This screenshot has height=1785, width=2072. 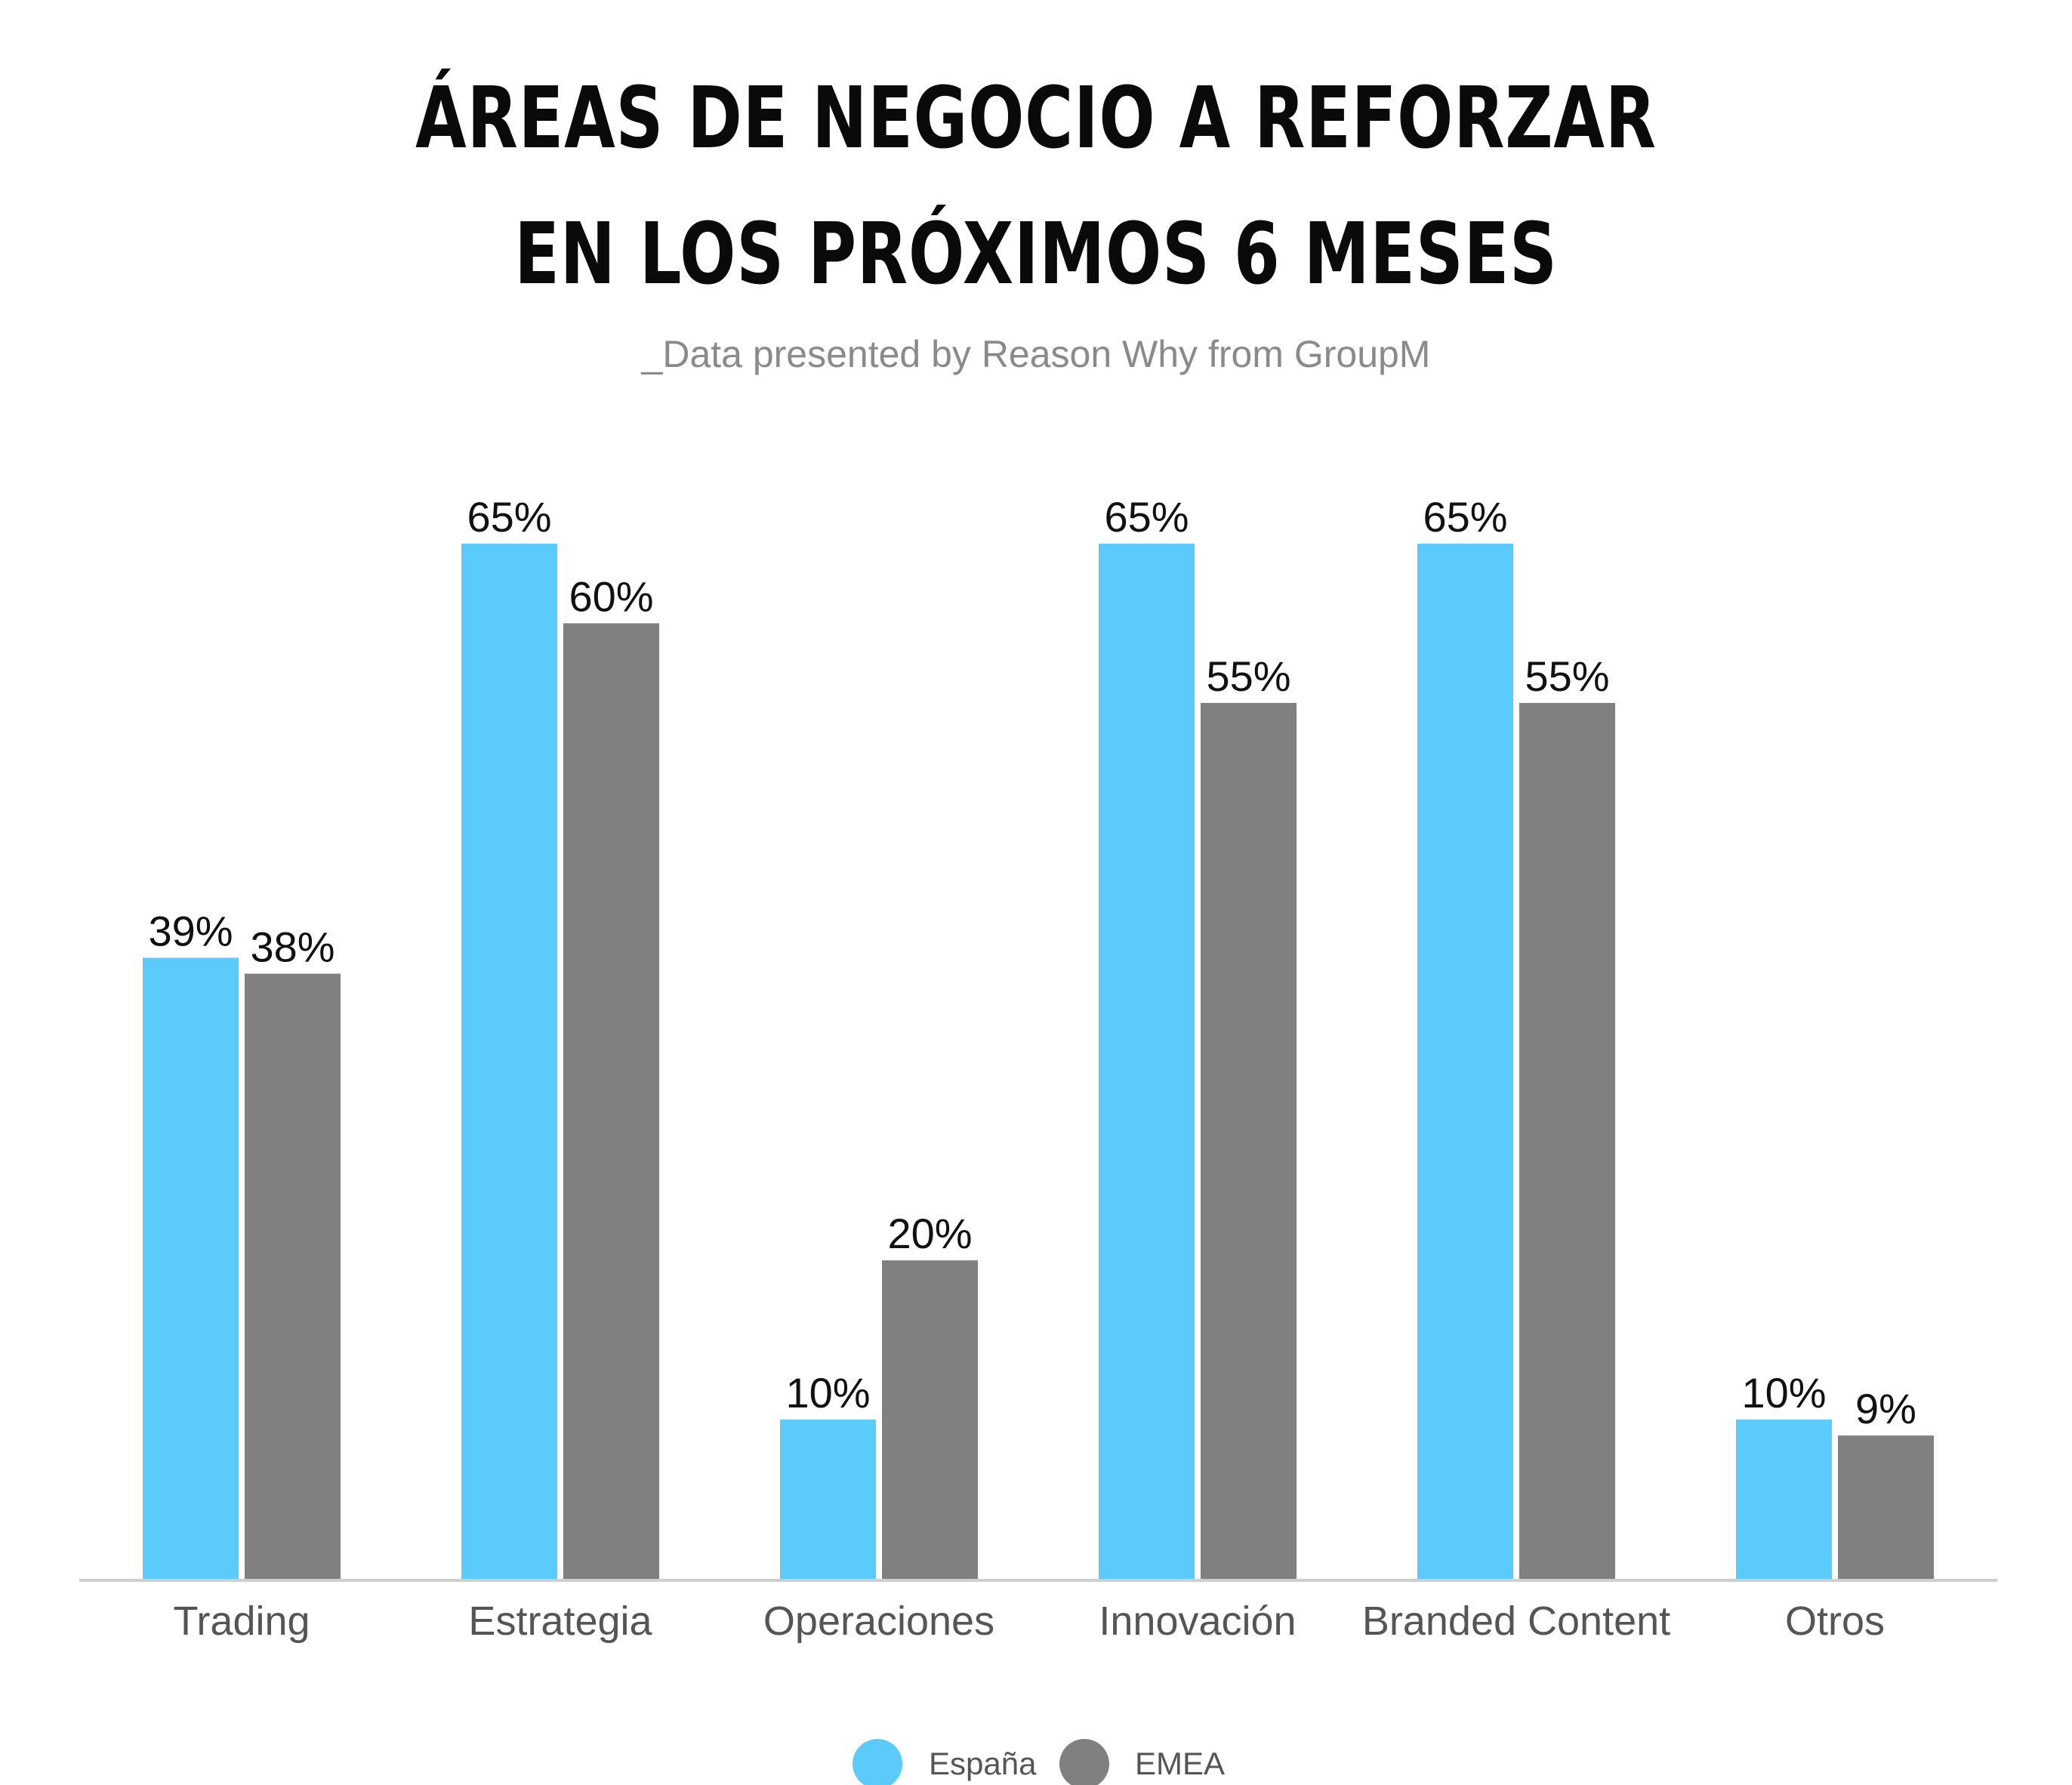 What do you see at coordinates (1248, 676) in the screenshot?
I see `value-label-emea-3: 55%` at bounding box center [1248, 676].